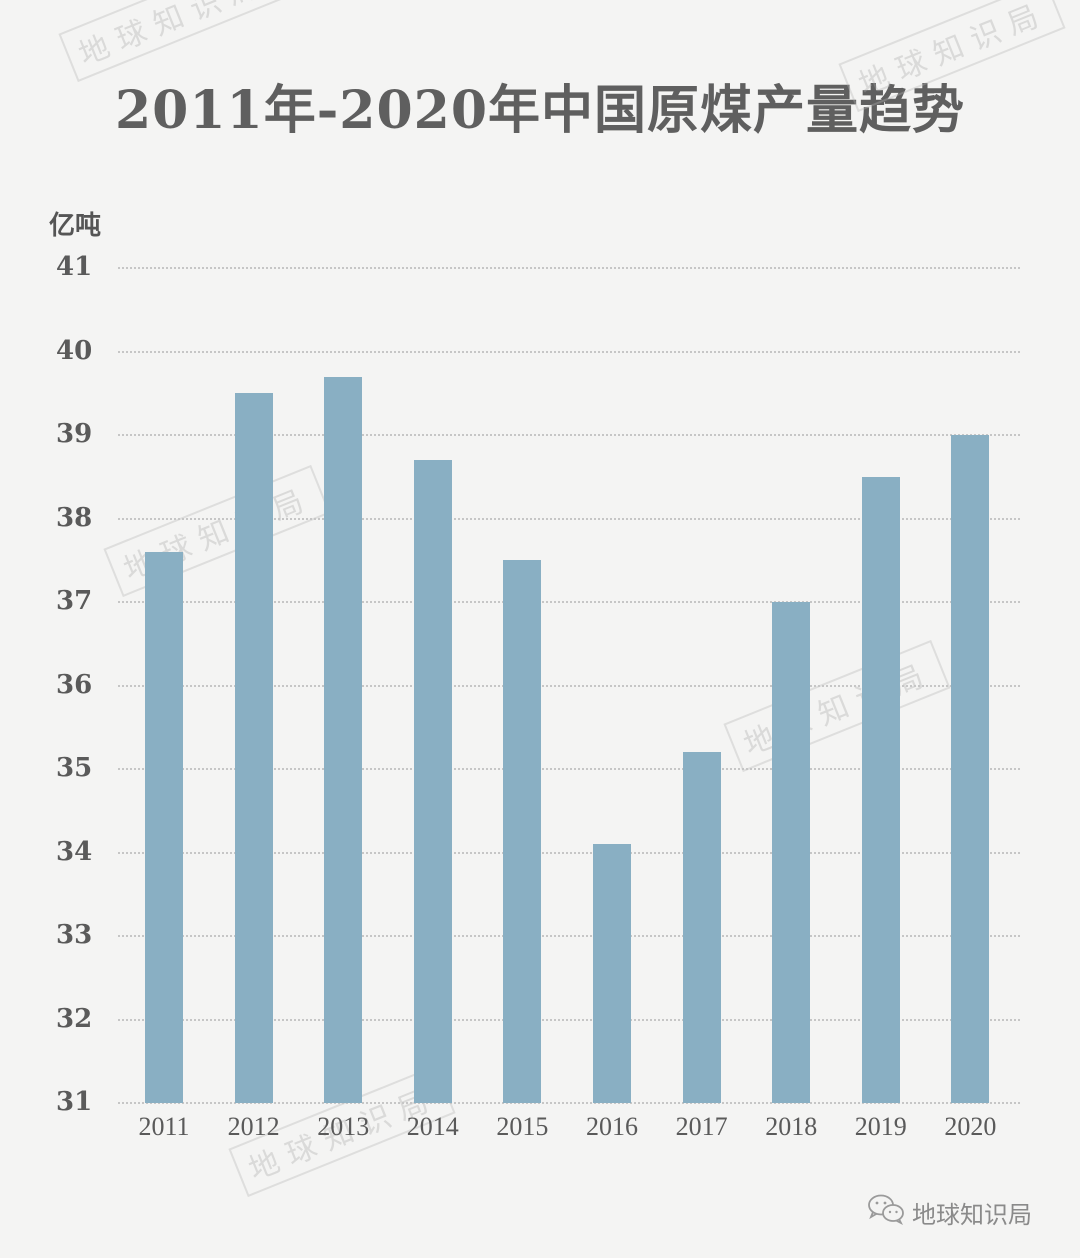  What do you see at coordinates (75, 226) in the screenshot?
I see `y-axis-unit-label: 亿吨` at bounding box center [75, 226].